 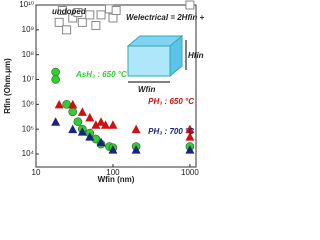 What do you see at coordinates (171, 101) in the screenshot?
I see `series-label: PH₃ : 650 °C` at bounding box center [171, 101].